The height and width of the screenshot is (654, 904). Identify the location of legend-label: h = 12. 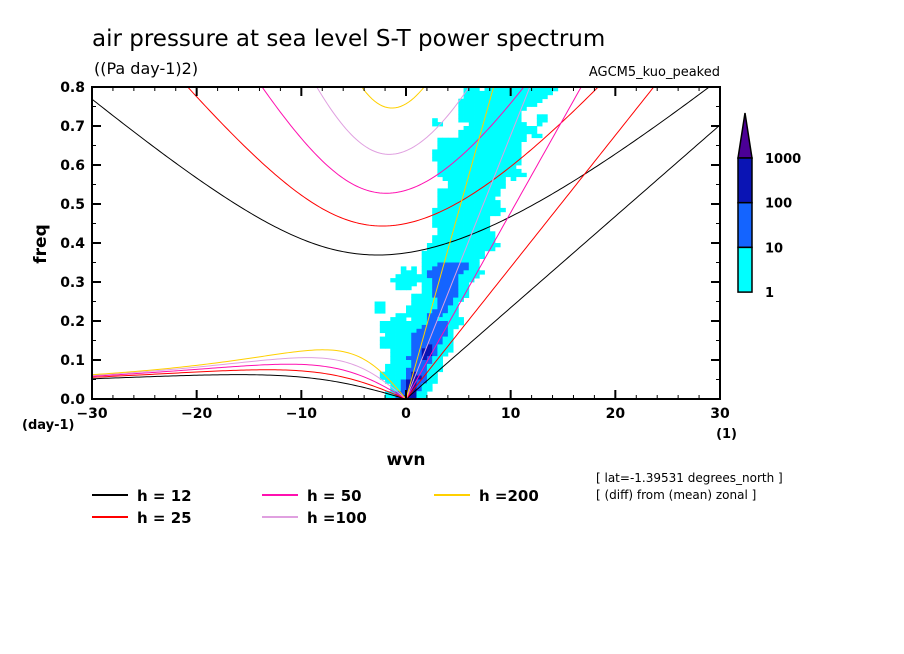
(164, 496).